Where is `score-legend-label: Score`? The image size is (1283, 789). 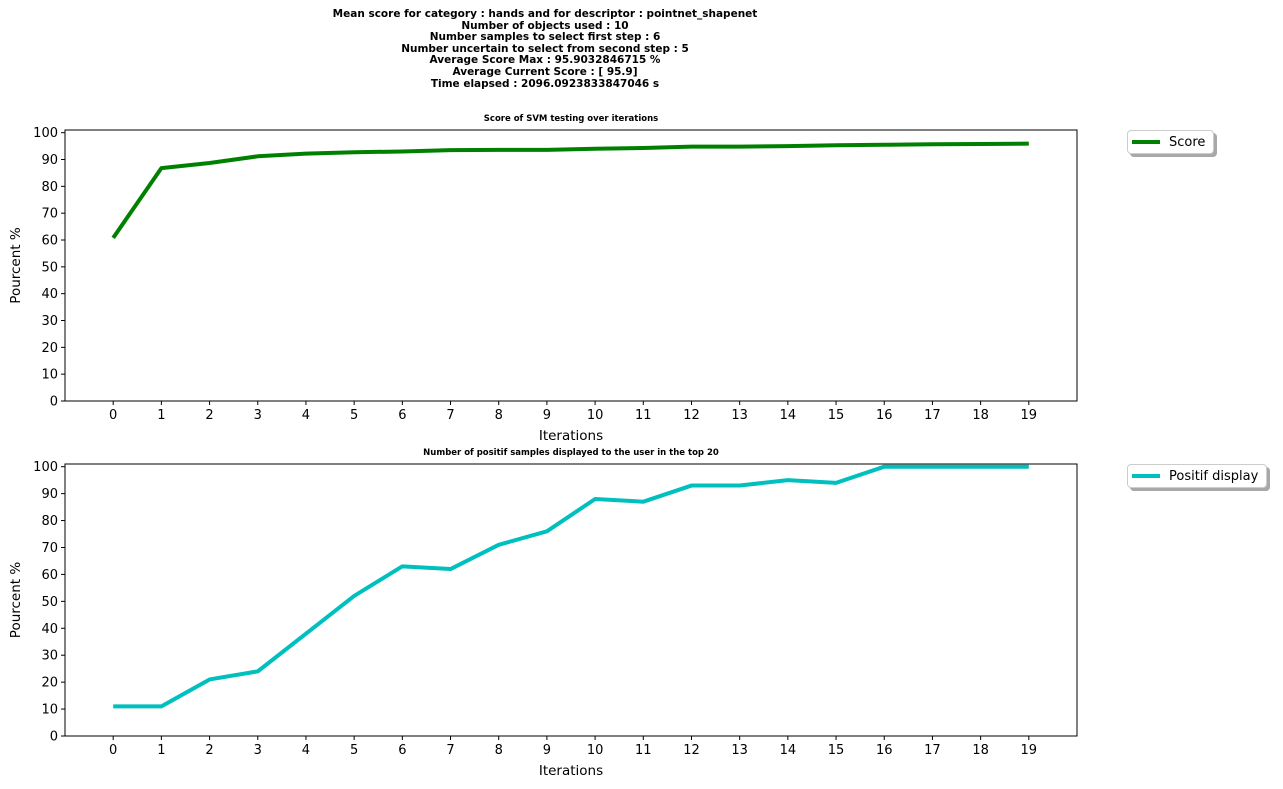
score-legend-label: Score is located at coordinates (1187, 142).